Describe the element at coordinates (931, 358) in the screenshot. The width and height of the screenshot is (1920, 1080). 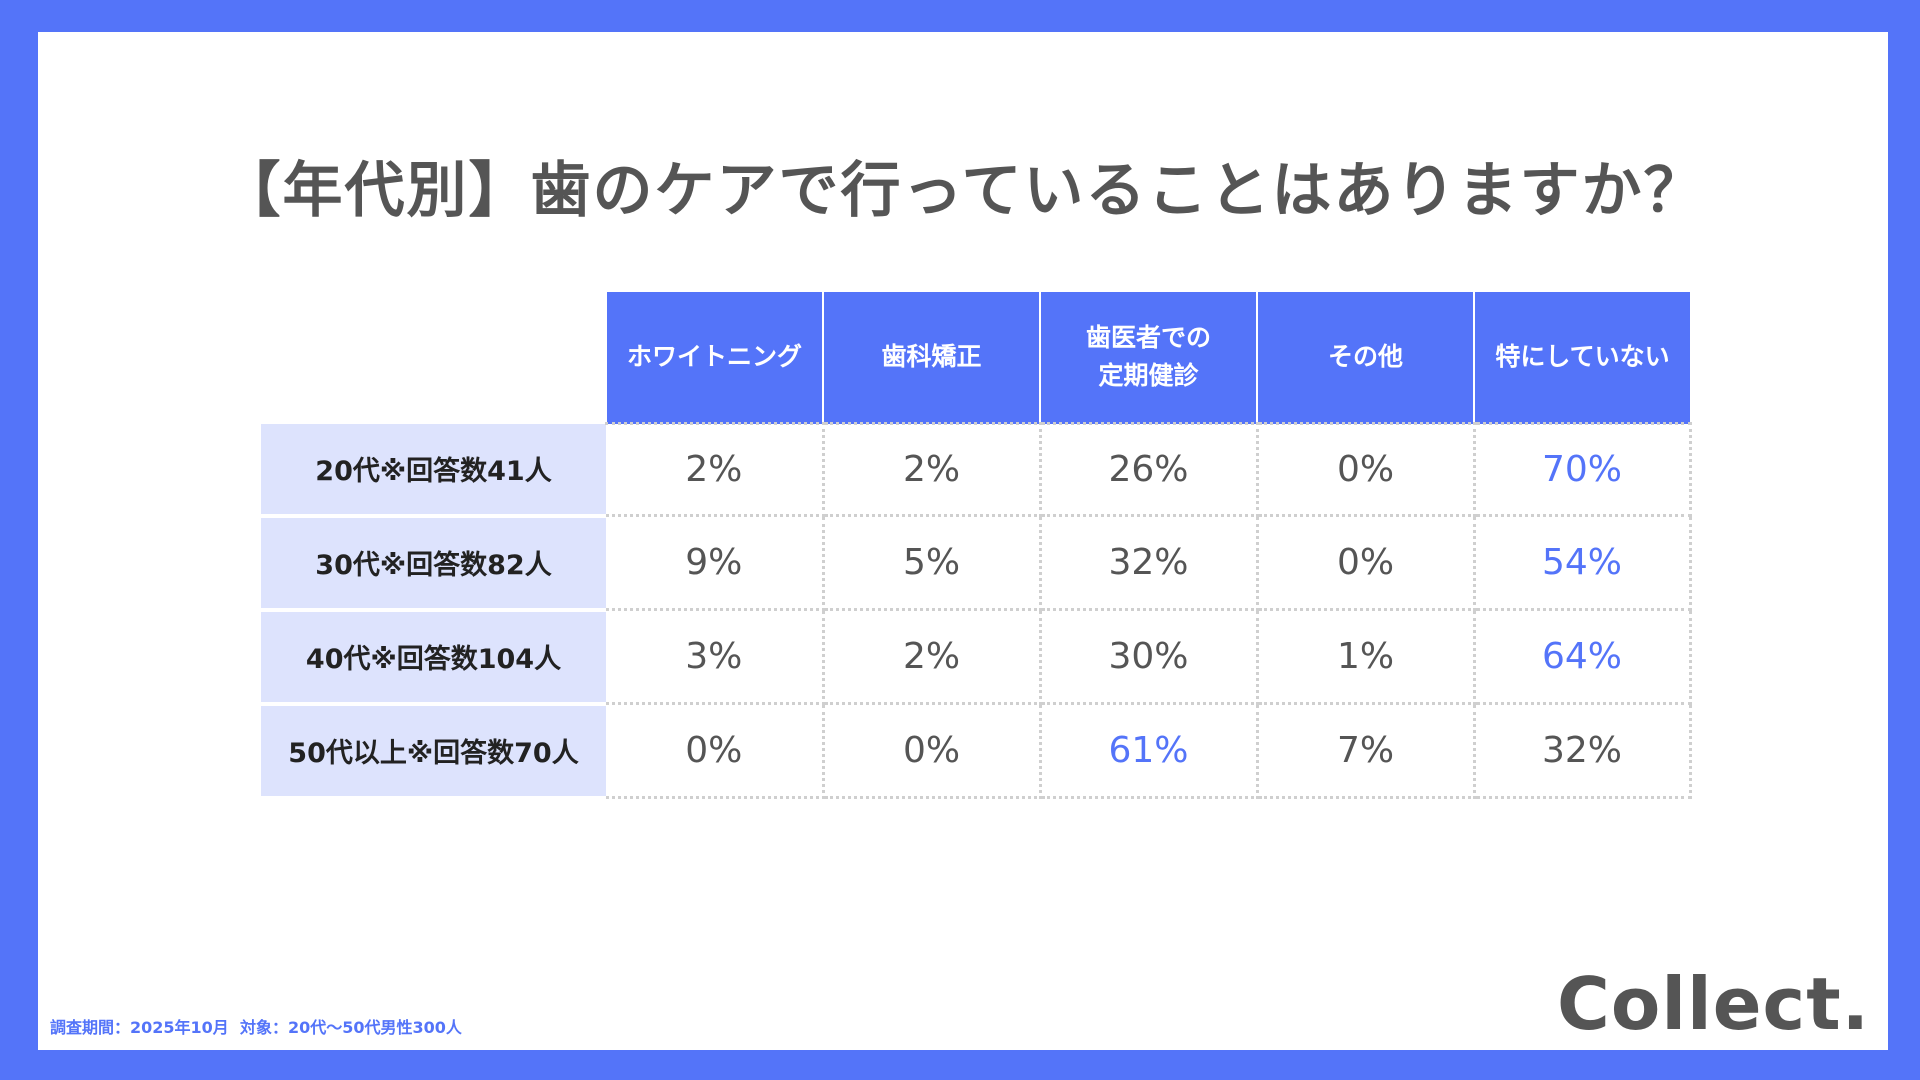
I see `column-header: 歯科矯正` at that location.